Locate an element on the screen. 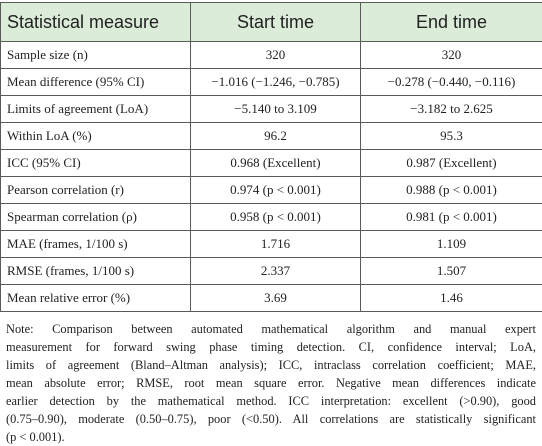 The width and height of the screenshot is (542, 446). table-row: Sample size (n) 320 320 is located at coordinates (271, 55).